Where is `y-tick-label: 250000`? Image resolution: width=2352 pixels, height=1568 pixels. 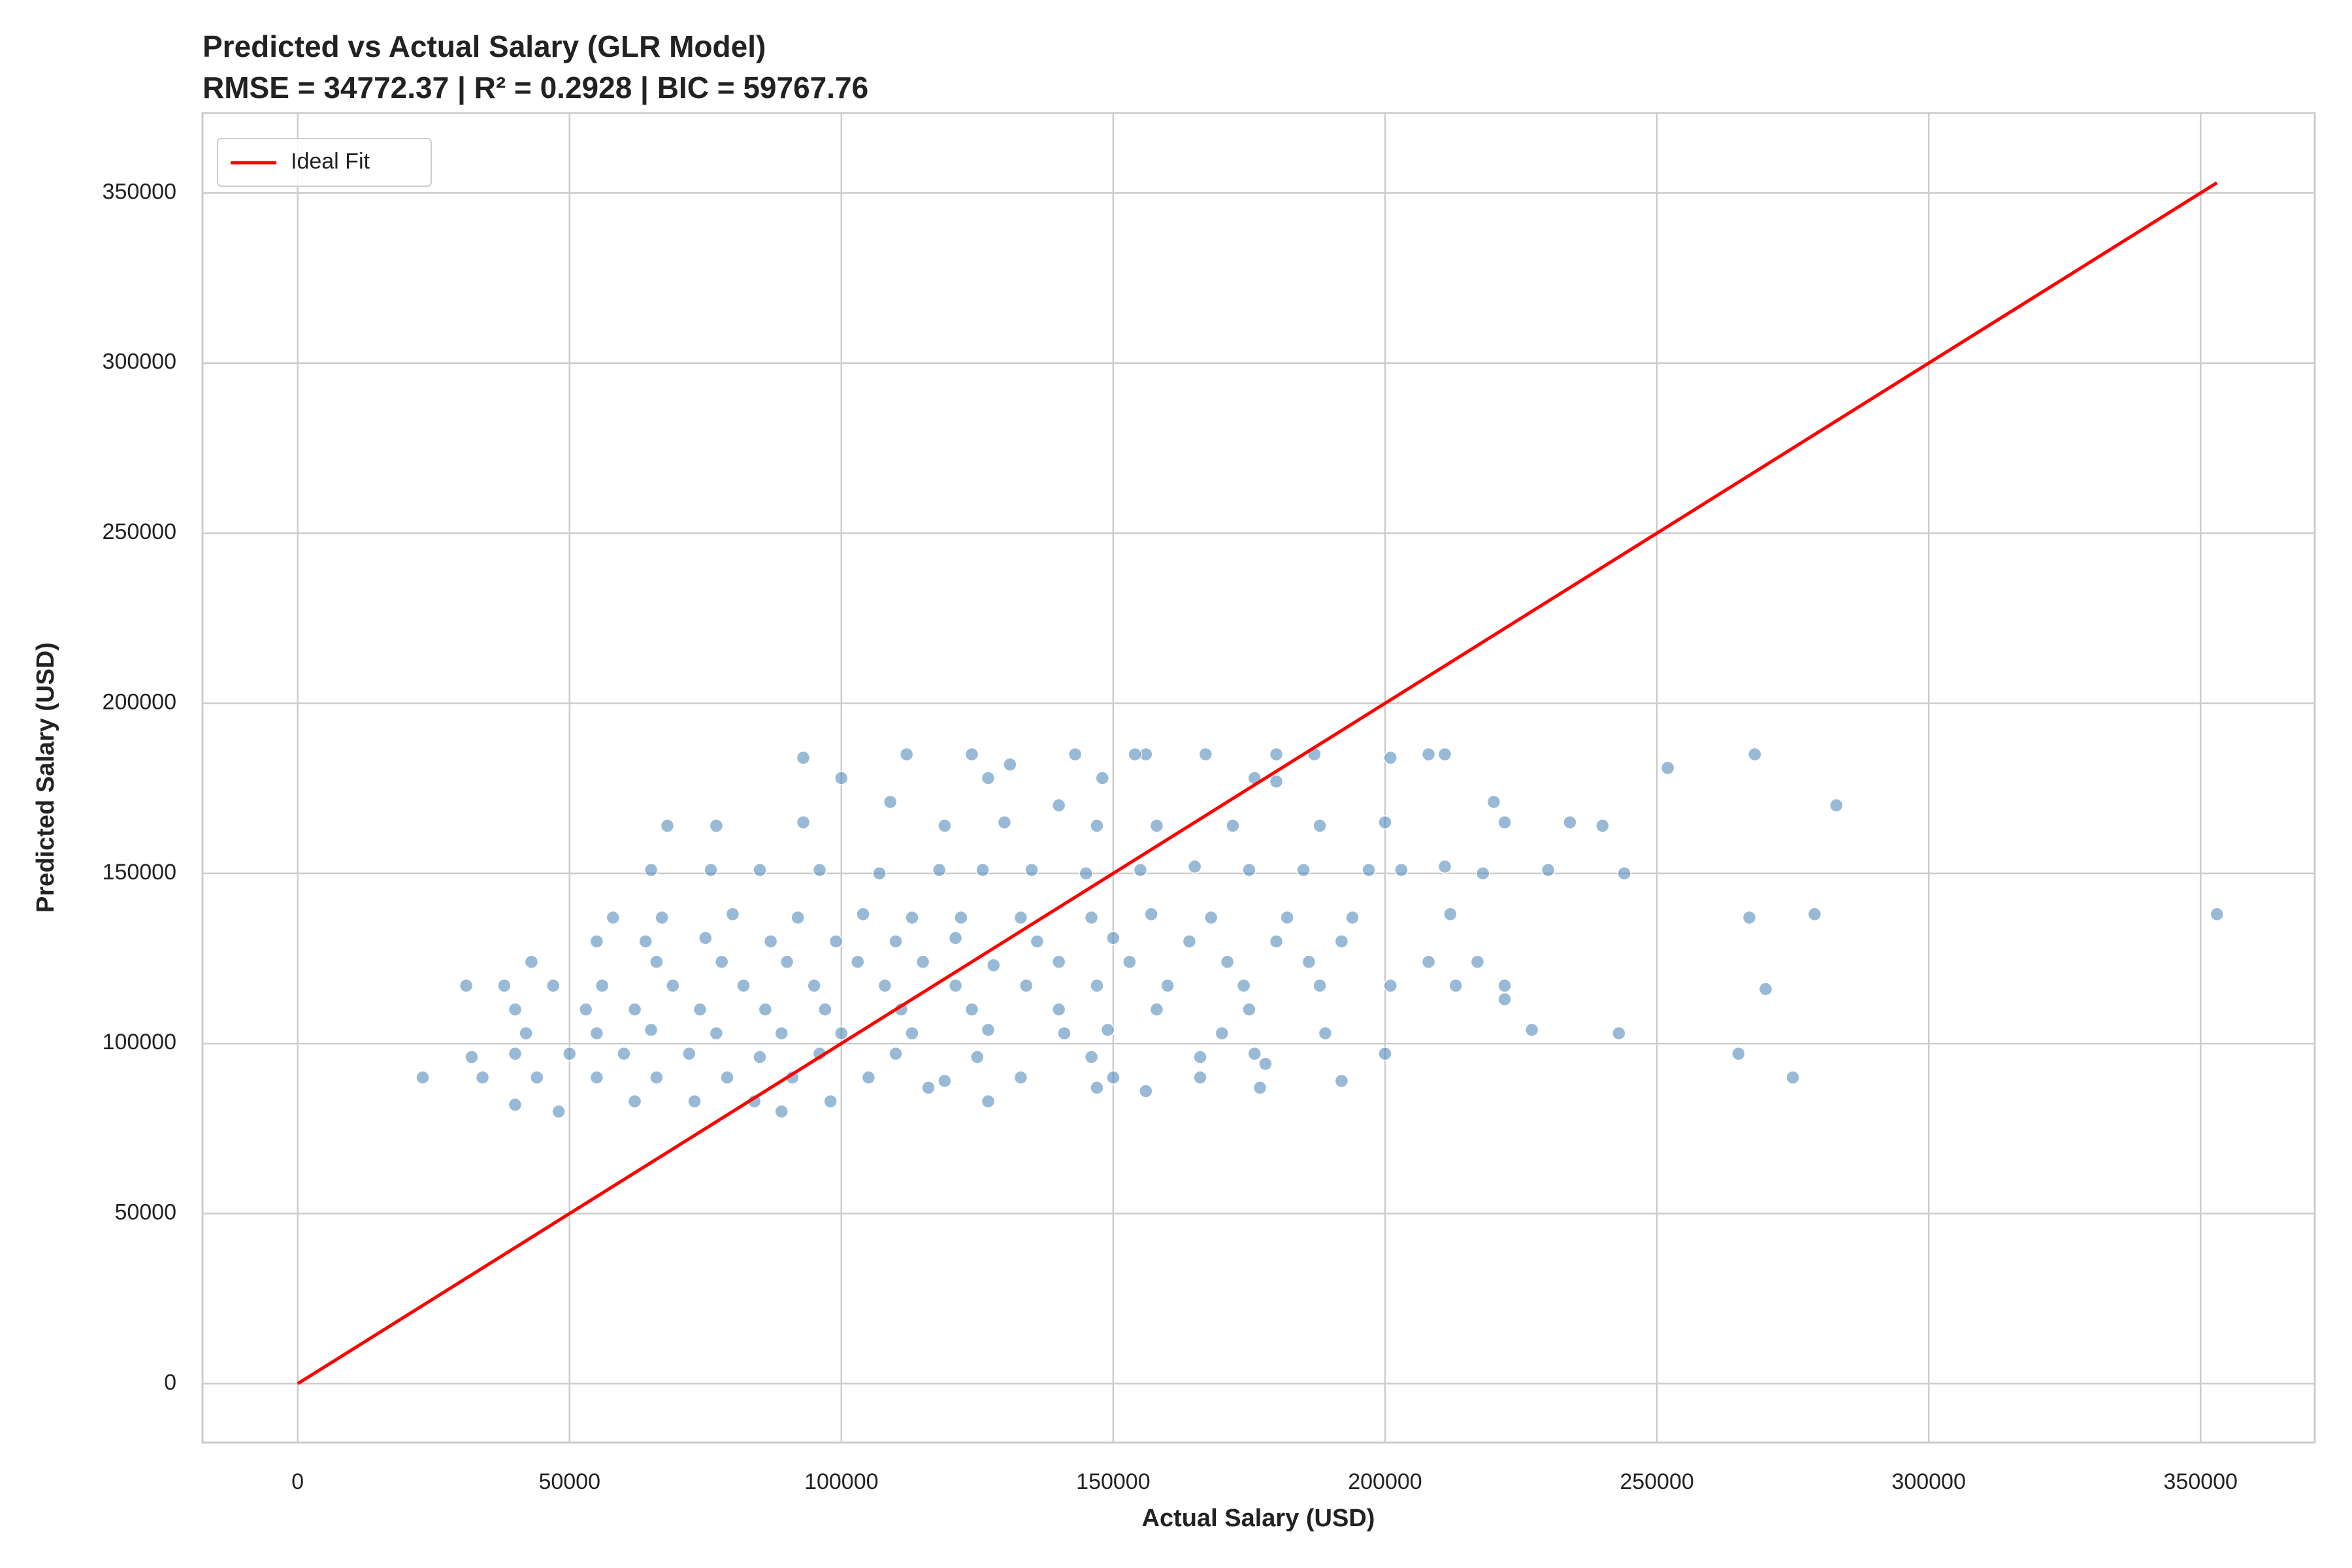
y-tick-label: 250000 is located at coordinates (139, 531).